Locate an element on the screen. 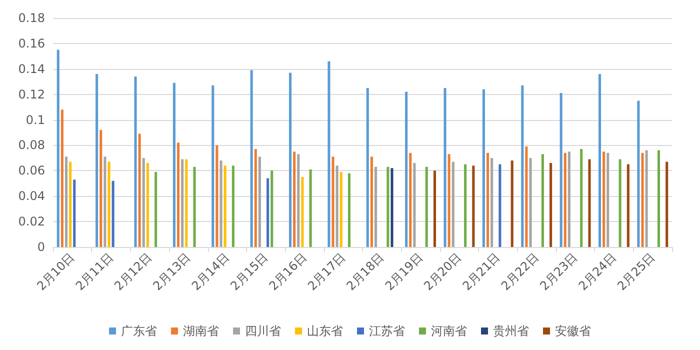 This screenshot has width=700, height=350. legend-label: 贵州省 is located at coordinates (511, 331).